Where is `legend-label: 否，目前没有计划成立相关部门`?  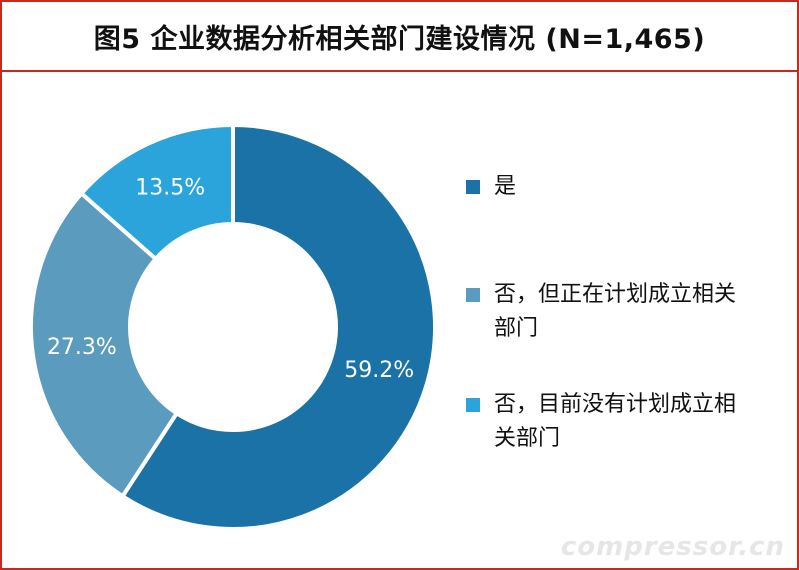 legend-label: 否，目前没有计划成立相关部门 is located at coordinates (615, 421).